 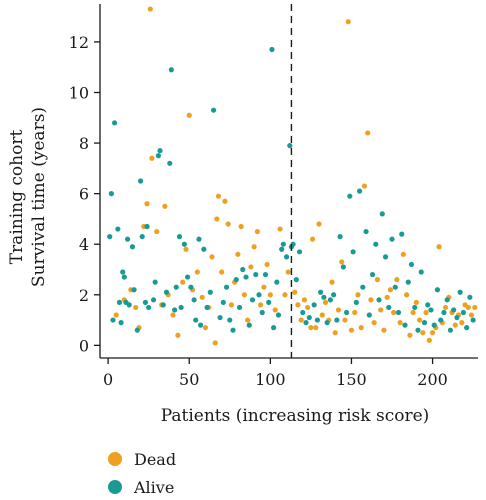 What do you see at coordinates (84, 143) in the screenshot?
I see `y-tick-label: 8` at bounding box center [84, 143].